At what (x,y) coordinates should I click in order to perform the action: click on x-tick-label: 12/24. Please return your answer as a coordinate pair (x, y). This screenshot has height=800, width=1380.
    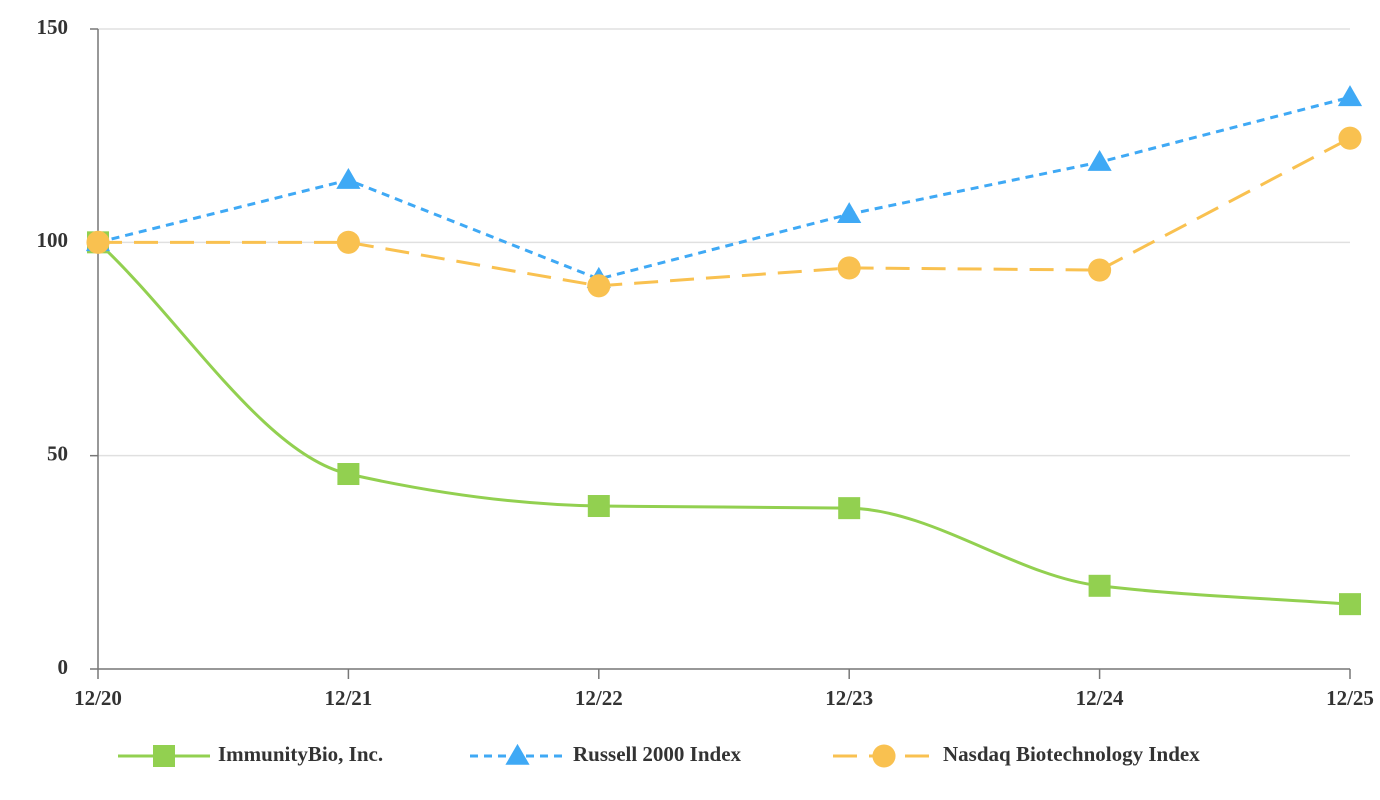
    Looking at the image, I should click on (1100, 698).